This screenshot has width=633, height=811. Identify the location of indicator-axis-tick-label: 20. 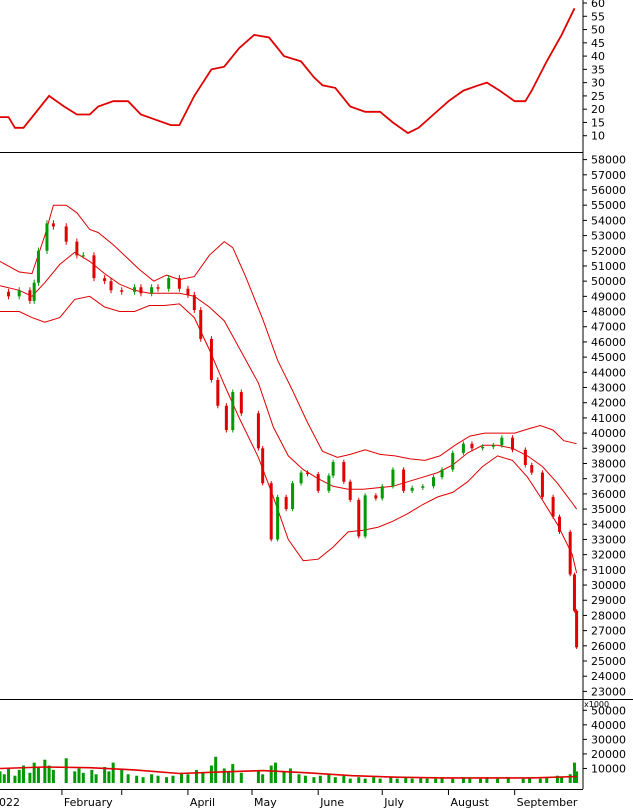
(598, 109).